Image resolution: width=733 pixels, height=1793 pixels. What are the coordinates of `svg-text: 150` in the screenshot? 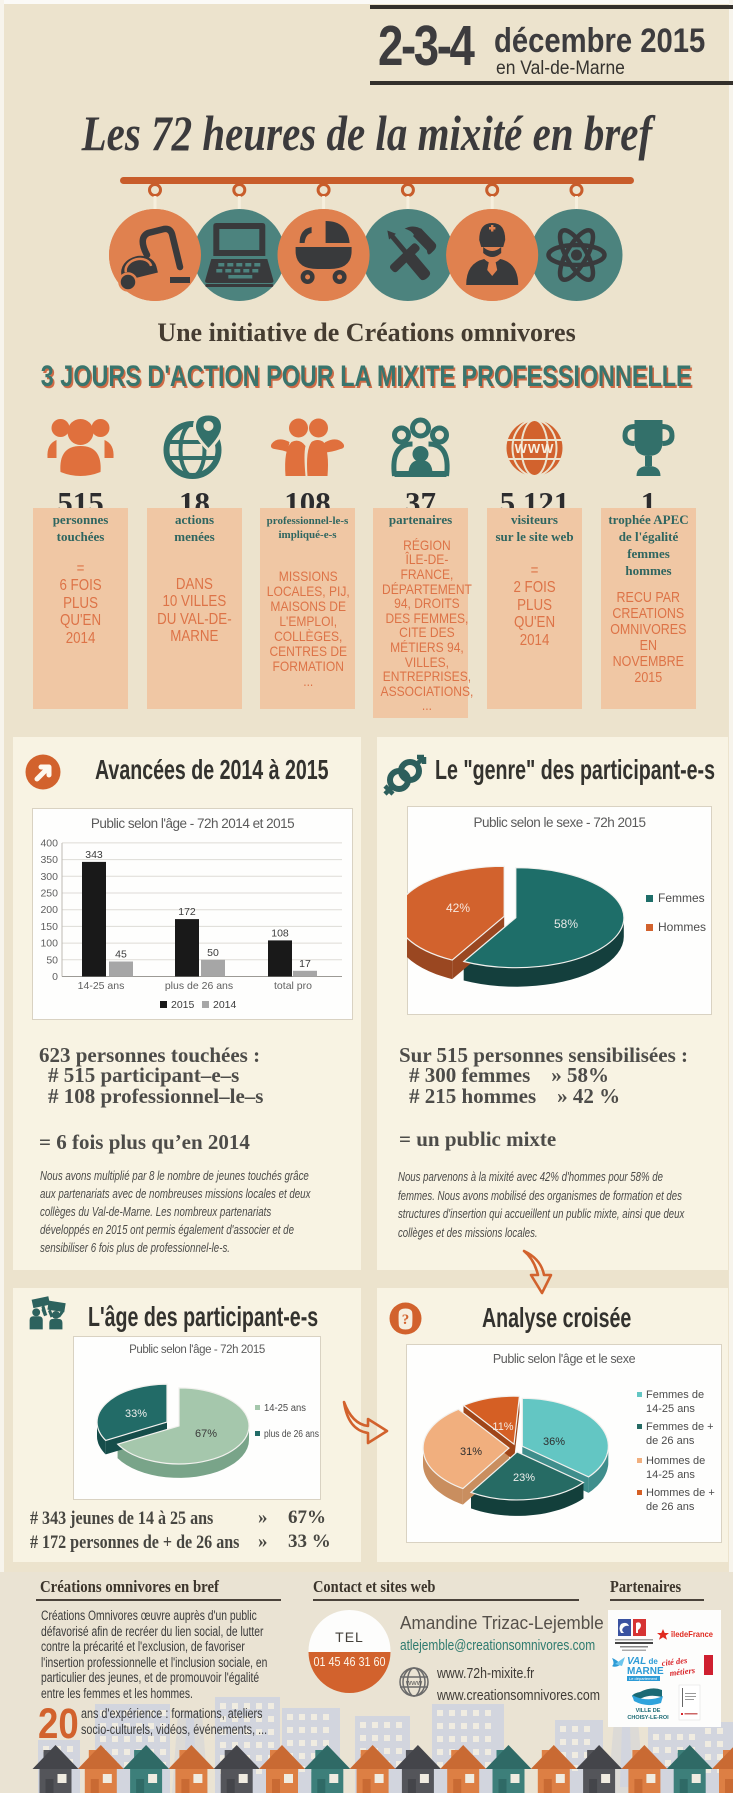 It's located at (49, 927).